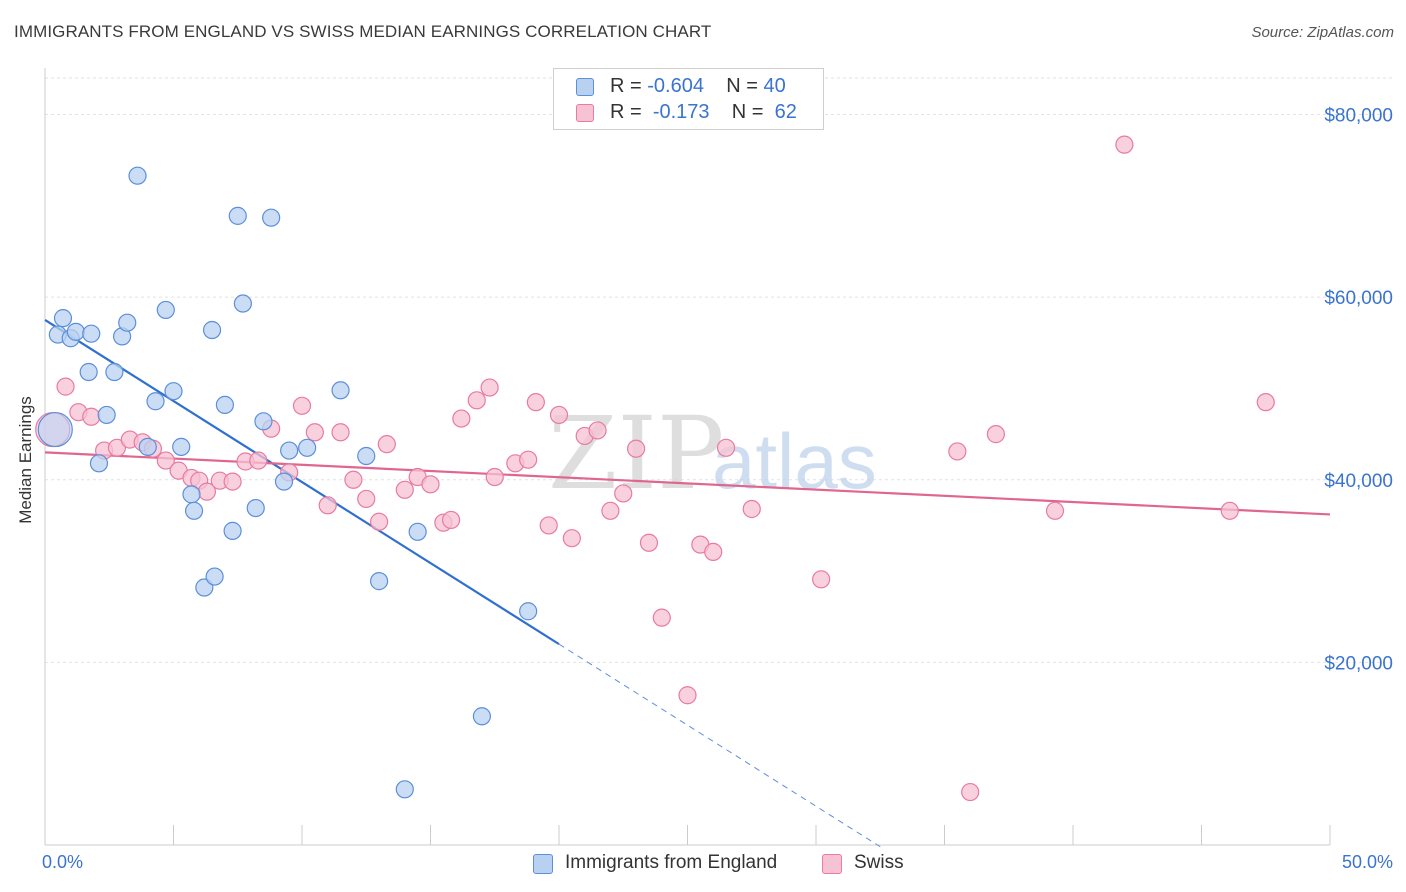  What do you see at coordinates (774, 86) in the screenshot?
I see `legend-n-value: 40` at bounding box center [774, 86].